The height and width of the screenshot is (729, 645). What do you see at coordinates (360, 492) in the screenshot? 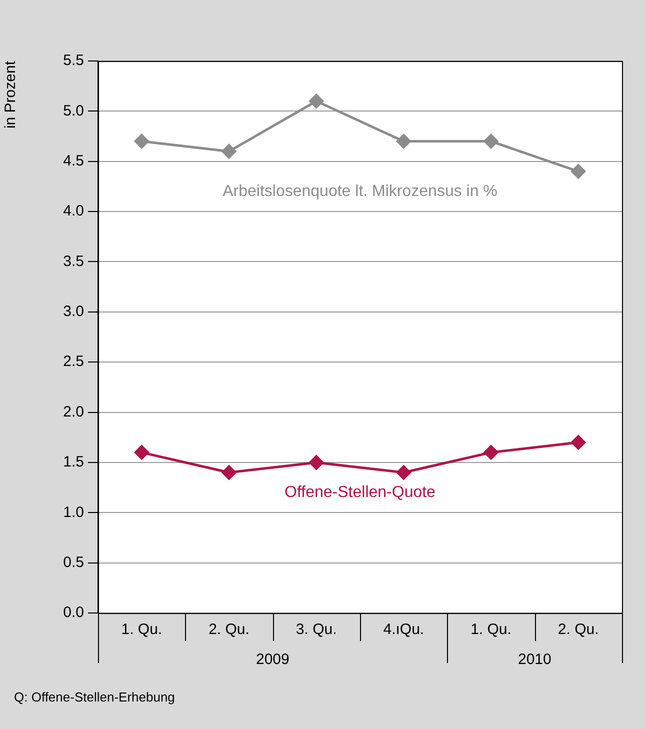
I see `series-label: Offene-Stellen-Quote` at bounding box center [360, 492].